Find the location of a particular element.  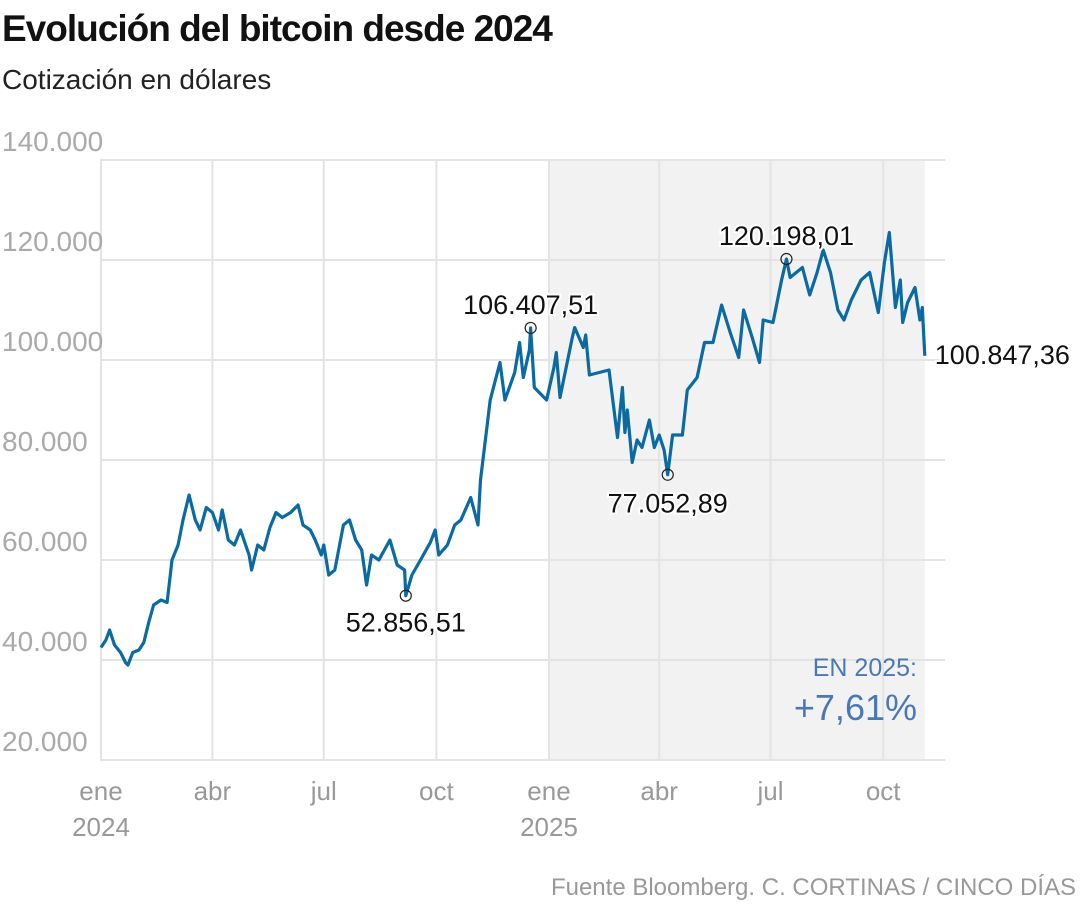

y-tick-label: 120.000 is located at coordinates (52, 241).